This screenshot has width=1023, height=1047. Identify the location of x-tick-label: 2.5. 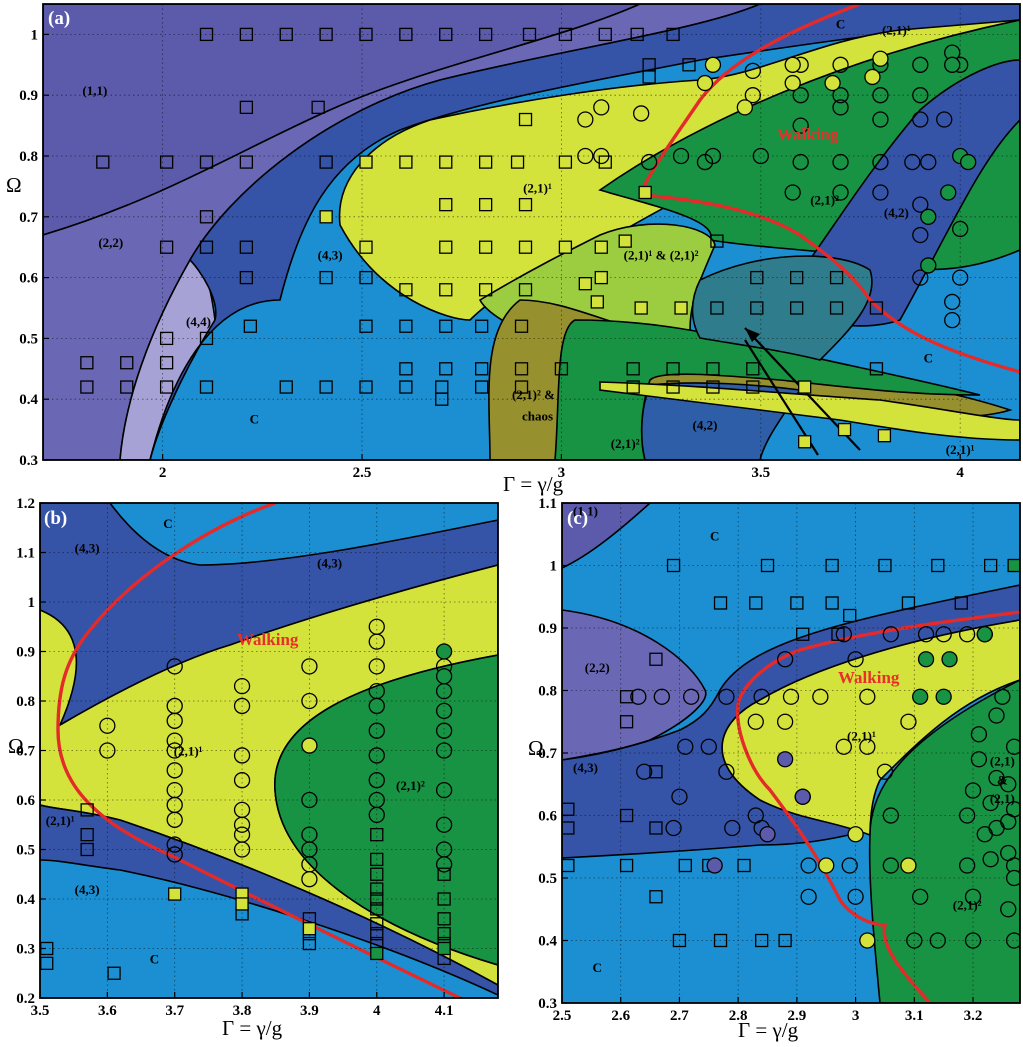
(362, 473).